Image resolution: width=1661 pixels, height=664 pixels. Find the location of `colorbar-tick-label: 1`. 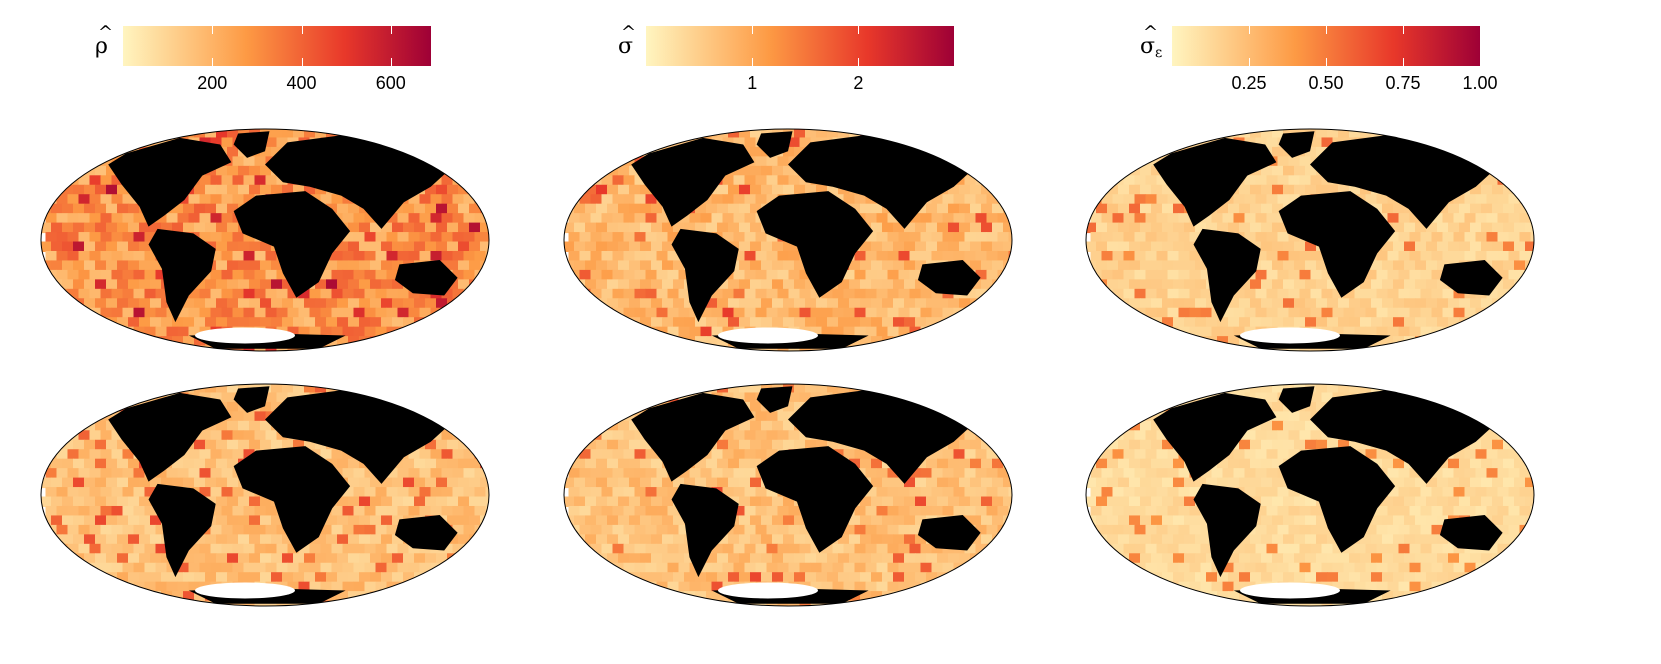

colorbar-tick-label: 1 is located at coordinates (752, 83).